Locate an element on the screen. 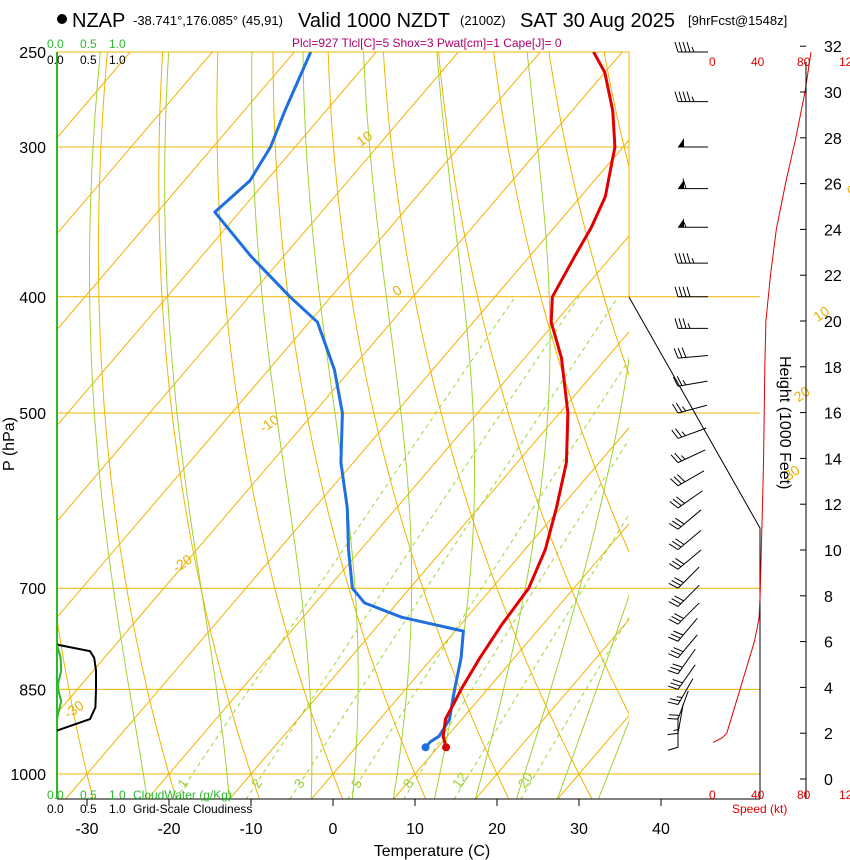  height-label-10: 10 is located at coordinates (833, 551).